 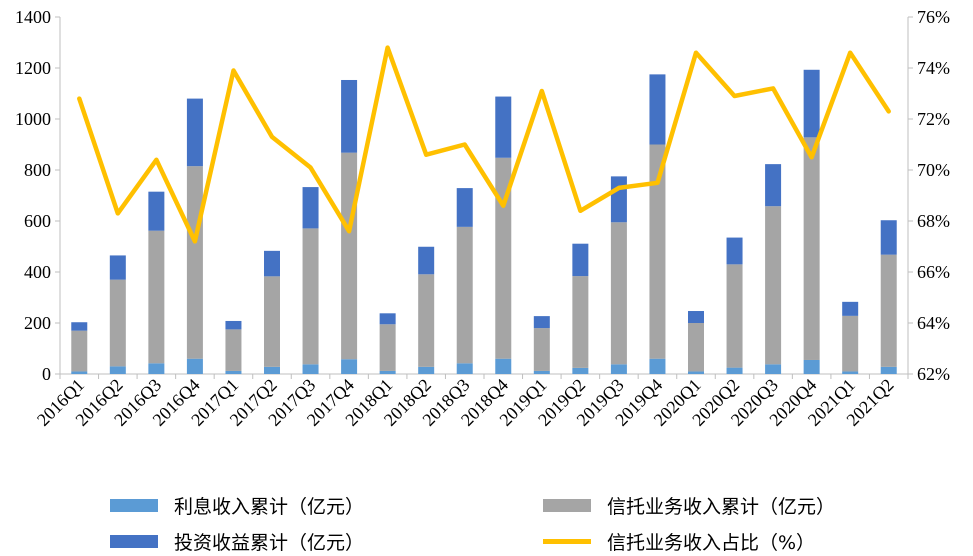 I want to click on right-tick-label: 66%, so click(x=933, y=272).